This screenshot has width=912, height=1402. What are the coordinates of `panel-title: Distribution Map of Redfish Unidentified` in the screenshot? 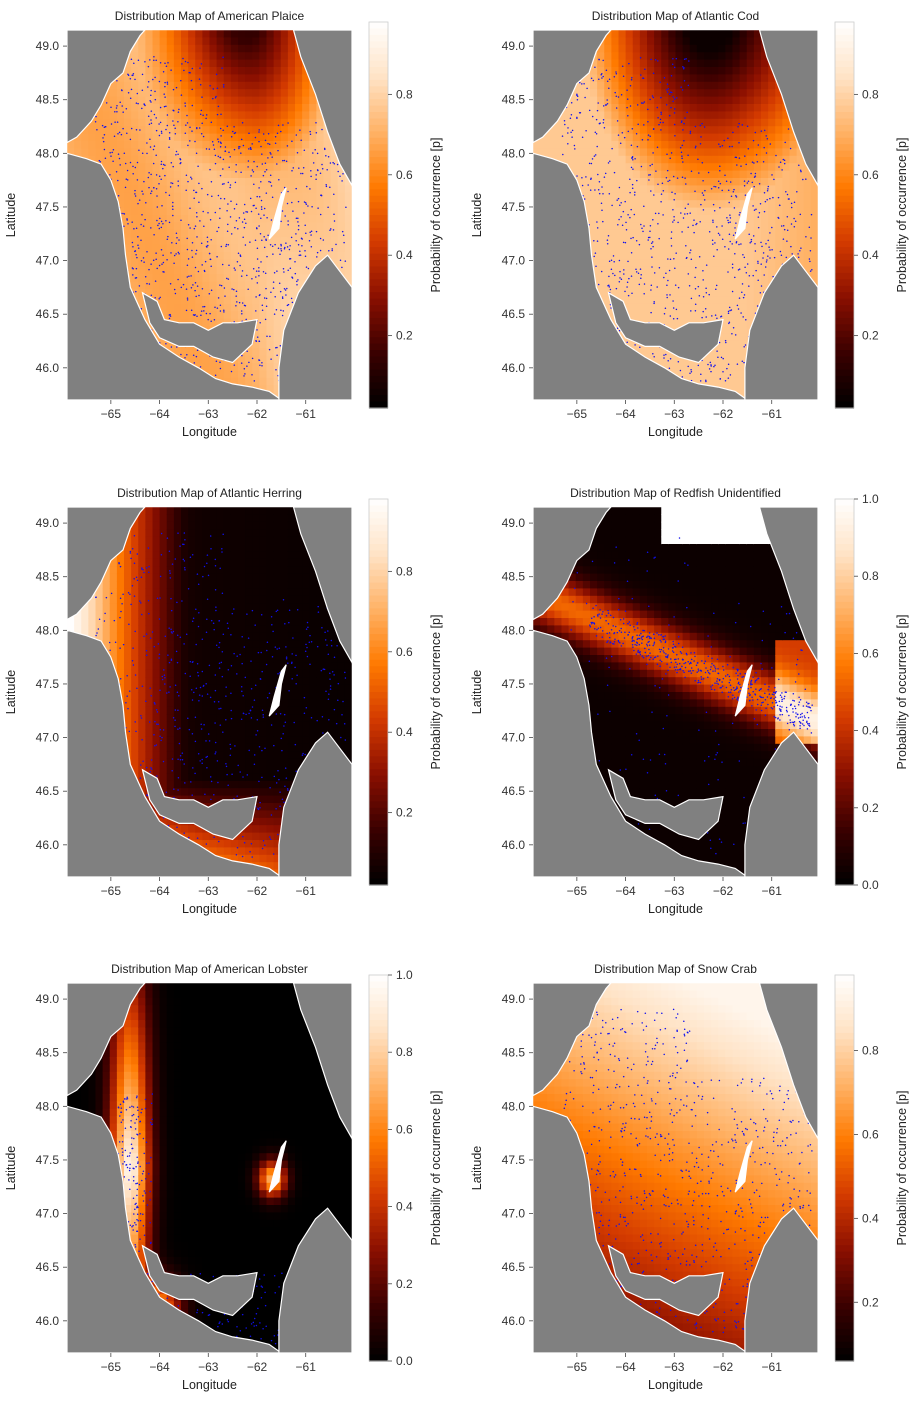 It's located at (675, 493).